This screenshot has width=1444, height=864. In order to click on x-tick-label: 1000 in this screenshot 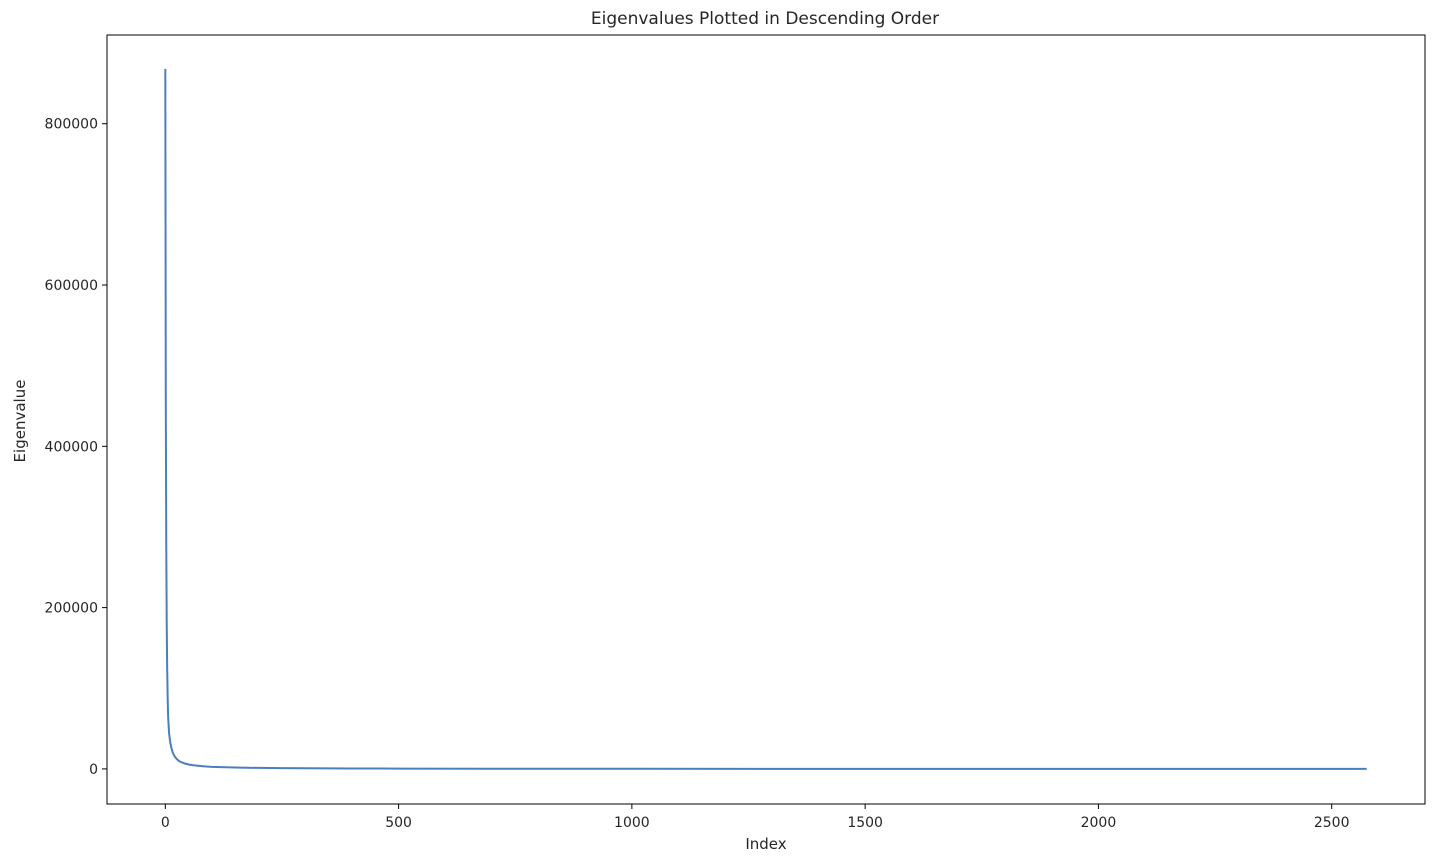, I will do `click(632, 823)`.